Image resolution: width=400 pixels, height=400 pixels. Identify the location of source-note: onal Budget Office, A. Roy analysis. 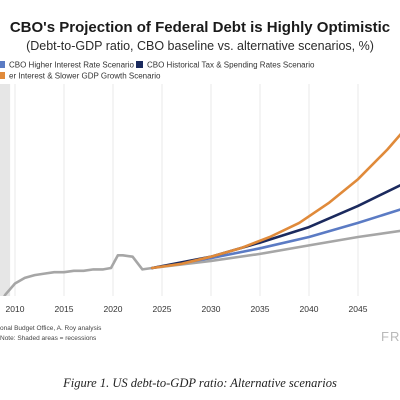
(51, 328).